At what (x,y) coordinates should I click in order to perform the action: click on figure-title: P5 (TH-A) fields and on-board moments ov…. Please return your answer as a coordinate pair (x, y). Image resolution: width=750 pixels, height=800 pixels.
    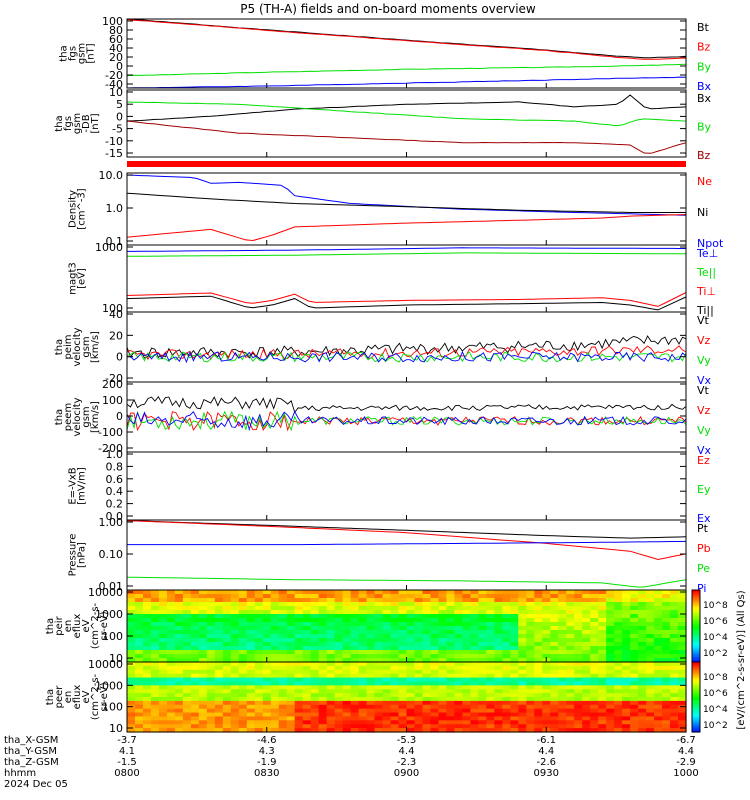
    Looking at the image, I should click on (388, 9).